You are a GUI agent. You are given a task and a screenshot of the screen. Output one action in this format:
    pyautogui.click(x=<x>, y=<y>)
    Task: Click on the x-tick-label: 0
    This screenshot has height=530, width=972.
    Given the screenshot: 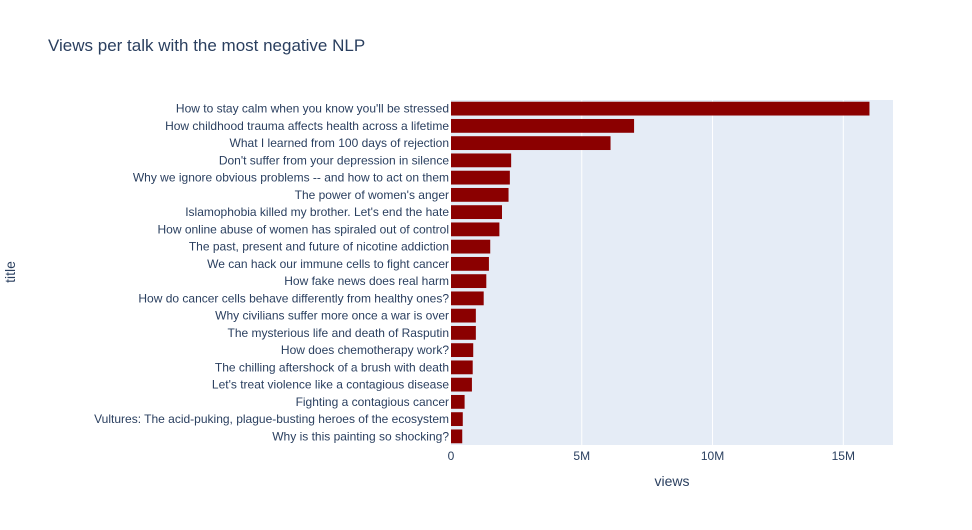 What is the action you would take?
    pyautogui.click(x=451, y=456)
    